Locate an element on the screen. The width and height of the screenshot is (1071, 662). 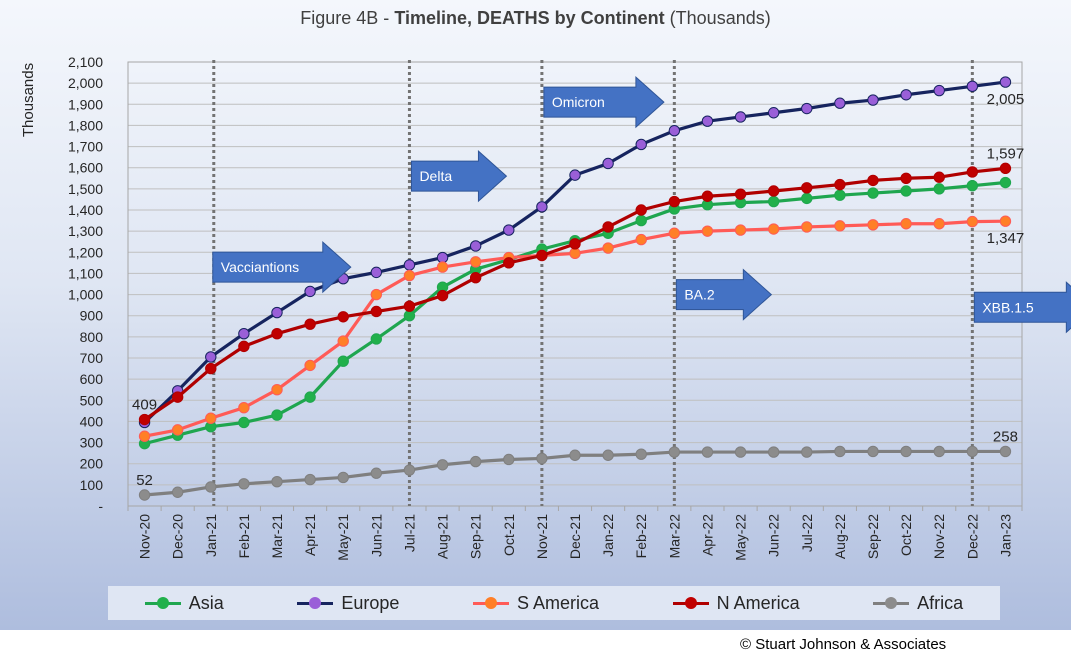
legend-item-europe: Europe is located at coordinates (348, 603).